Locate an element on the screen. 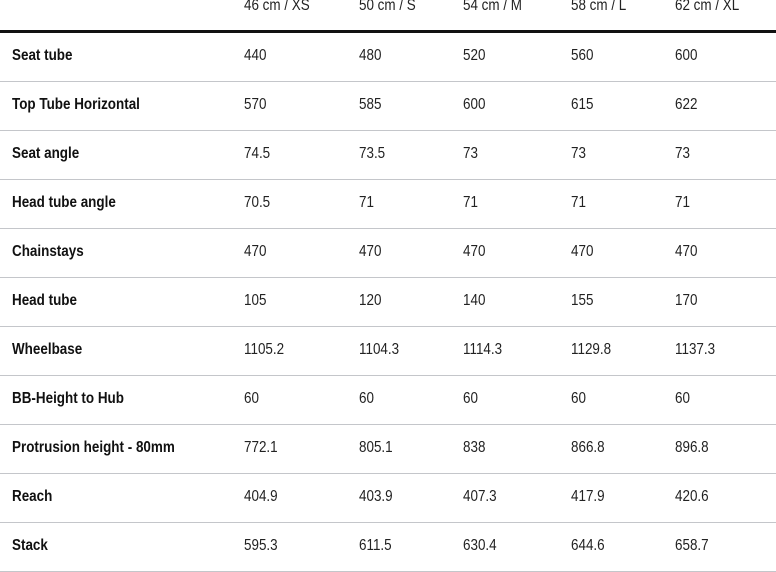 The height and width of the screenshot is (572, 776). table-cell: 480 is located at coordinates (370, 55).